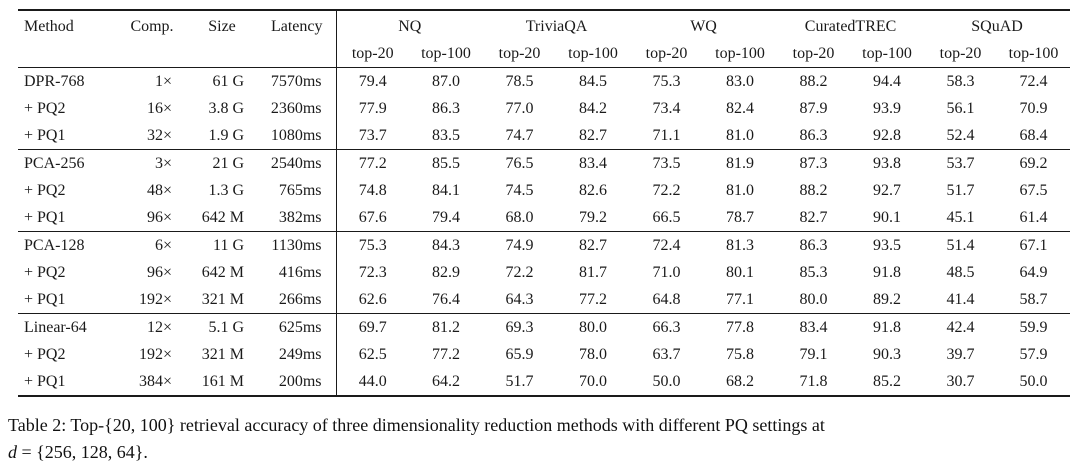 The height and width of the screenshot is (471, 1080). Describe the element at coordinates (45, 108) in the screenshot. I see `cell-method: + PQ2` at that location.